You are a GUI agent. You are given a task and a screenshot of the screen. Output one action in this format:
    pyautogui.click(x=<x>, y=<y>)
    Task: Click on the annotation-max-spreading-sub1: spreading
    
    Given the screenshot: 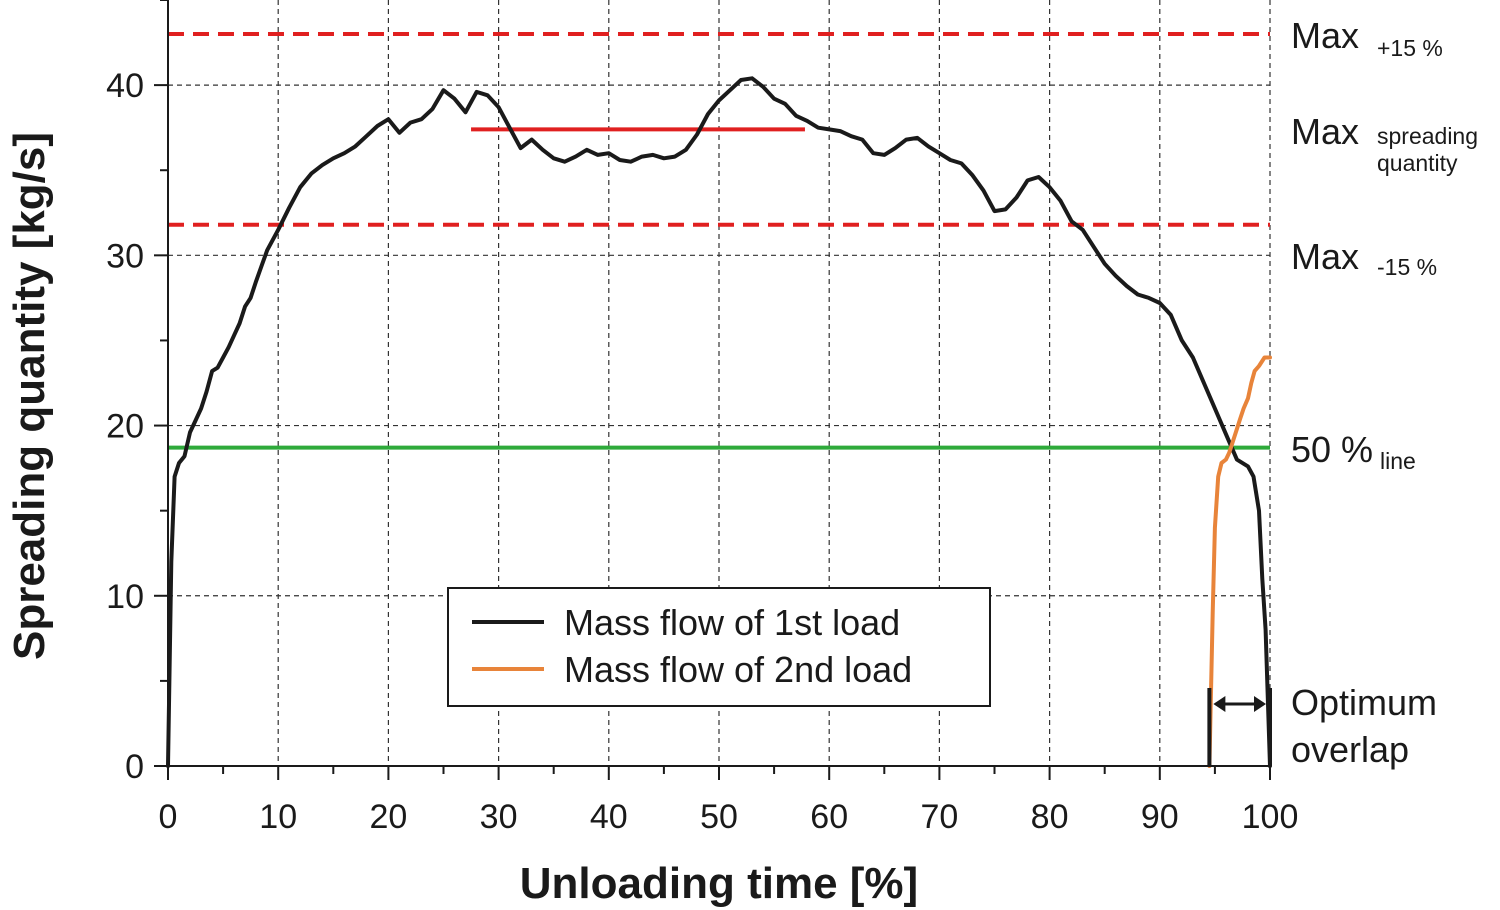 What is the action you would take?
    pyautogui.click(x=1427, y=136)
    